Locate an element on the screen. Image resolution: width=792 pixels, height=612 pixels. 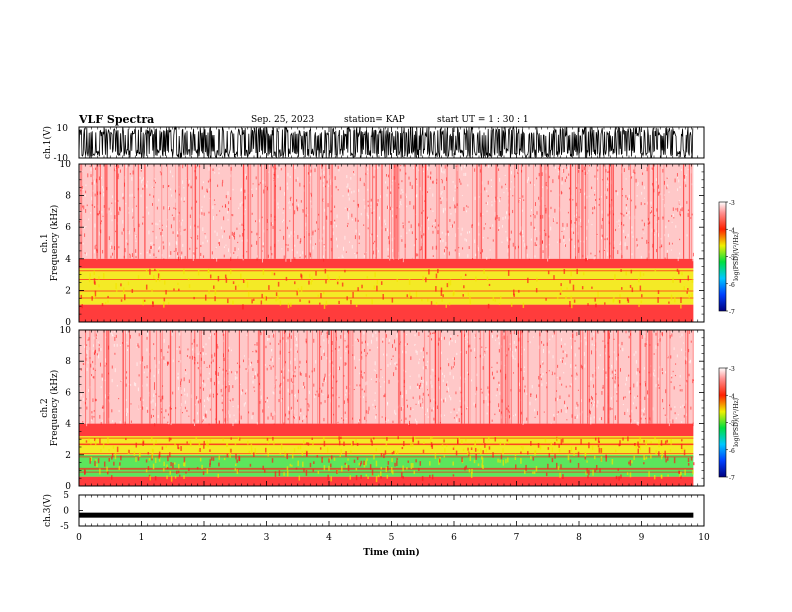
x-axis-label: Time (min) is located at coordinates (391, 552).